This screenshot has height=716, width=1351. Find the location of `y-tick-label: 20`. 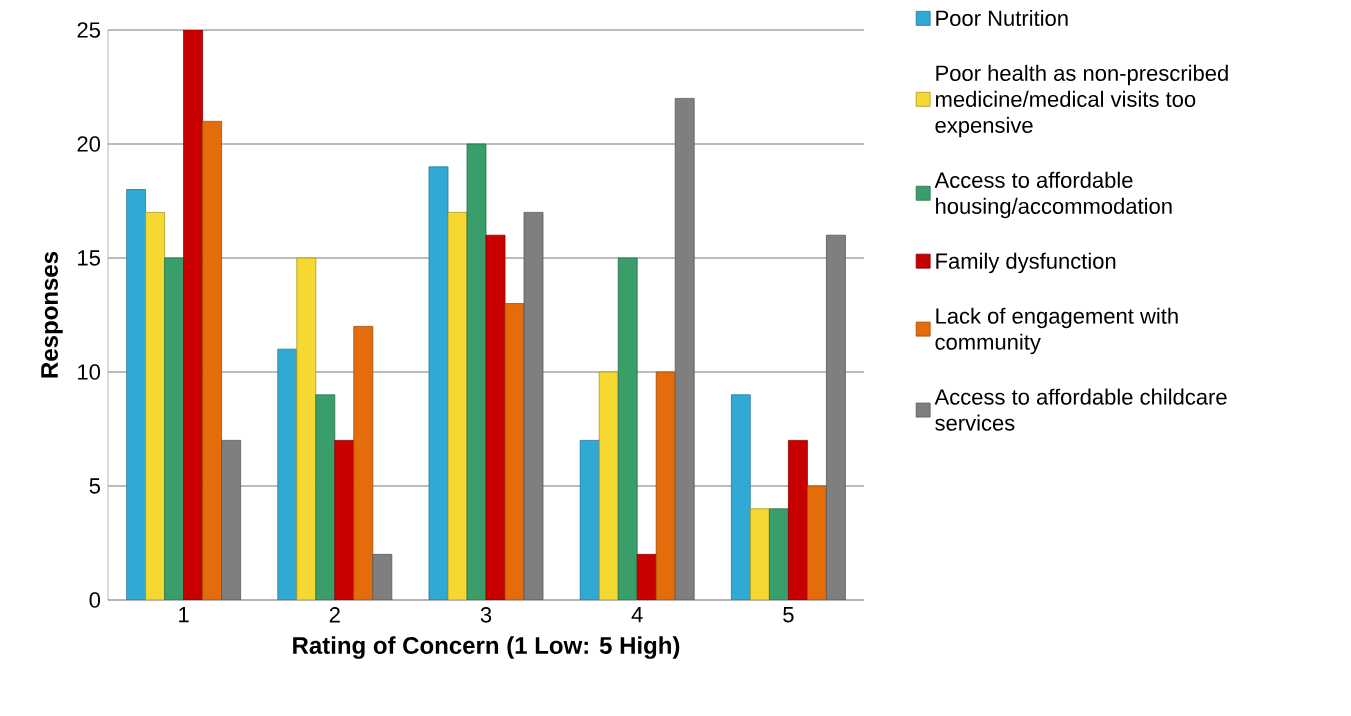

y-tick-label: 20 is located at coordinates (89, 144).